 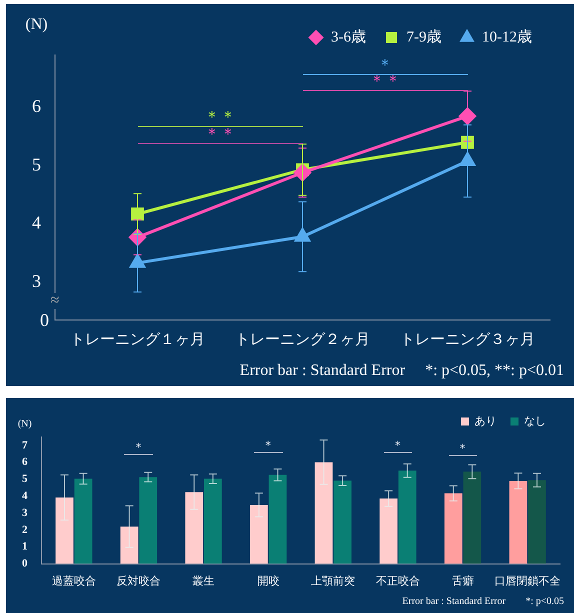 What do you see at coordinates (203, 581) in the screenshot?
I see `x-tick-label: 叢生` at bounding box center [203, 581].